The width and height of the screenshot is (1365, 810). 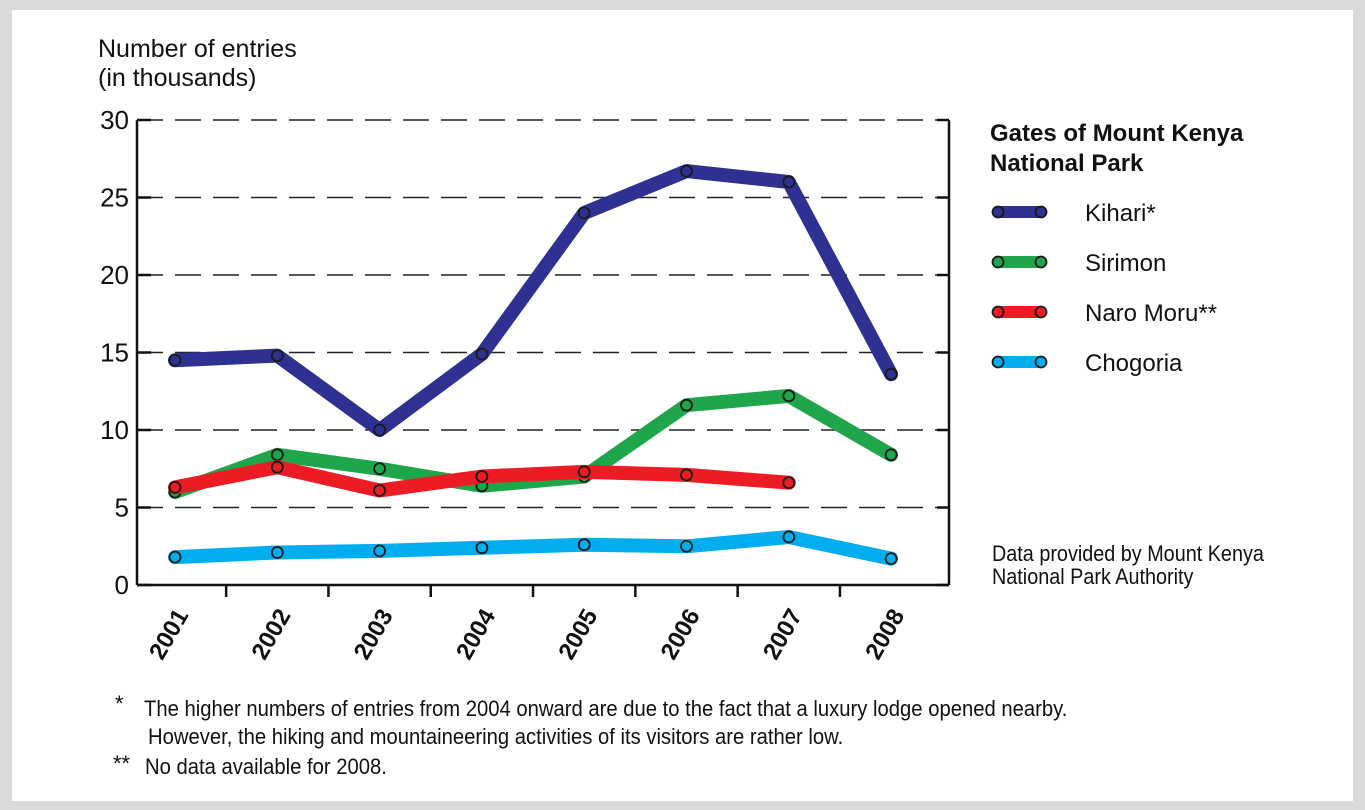 I want to click on legend-title-line-2: National Park, so click(x=1067, y=163).